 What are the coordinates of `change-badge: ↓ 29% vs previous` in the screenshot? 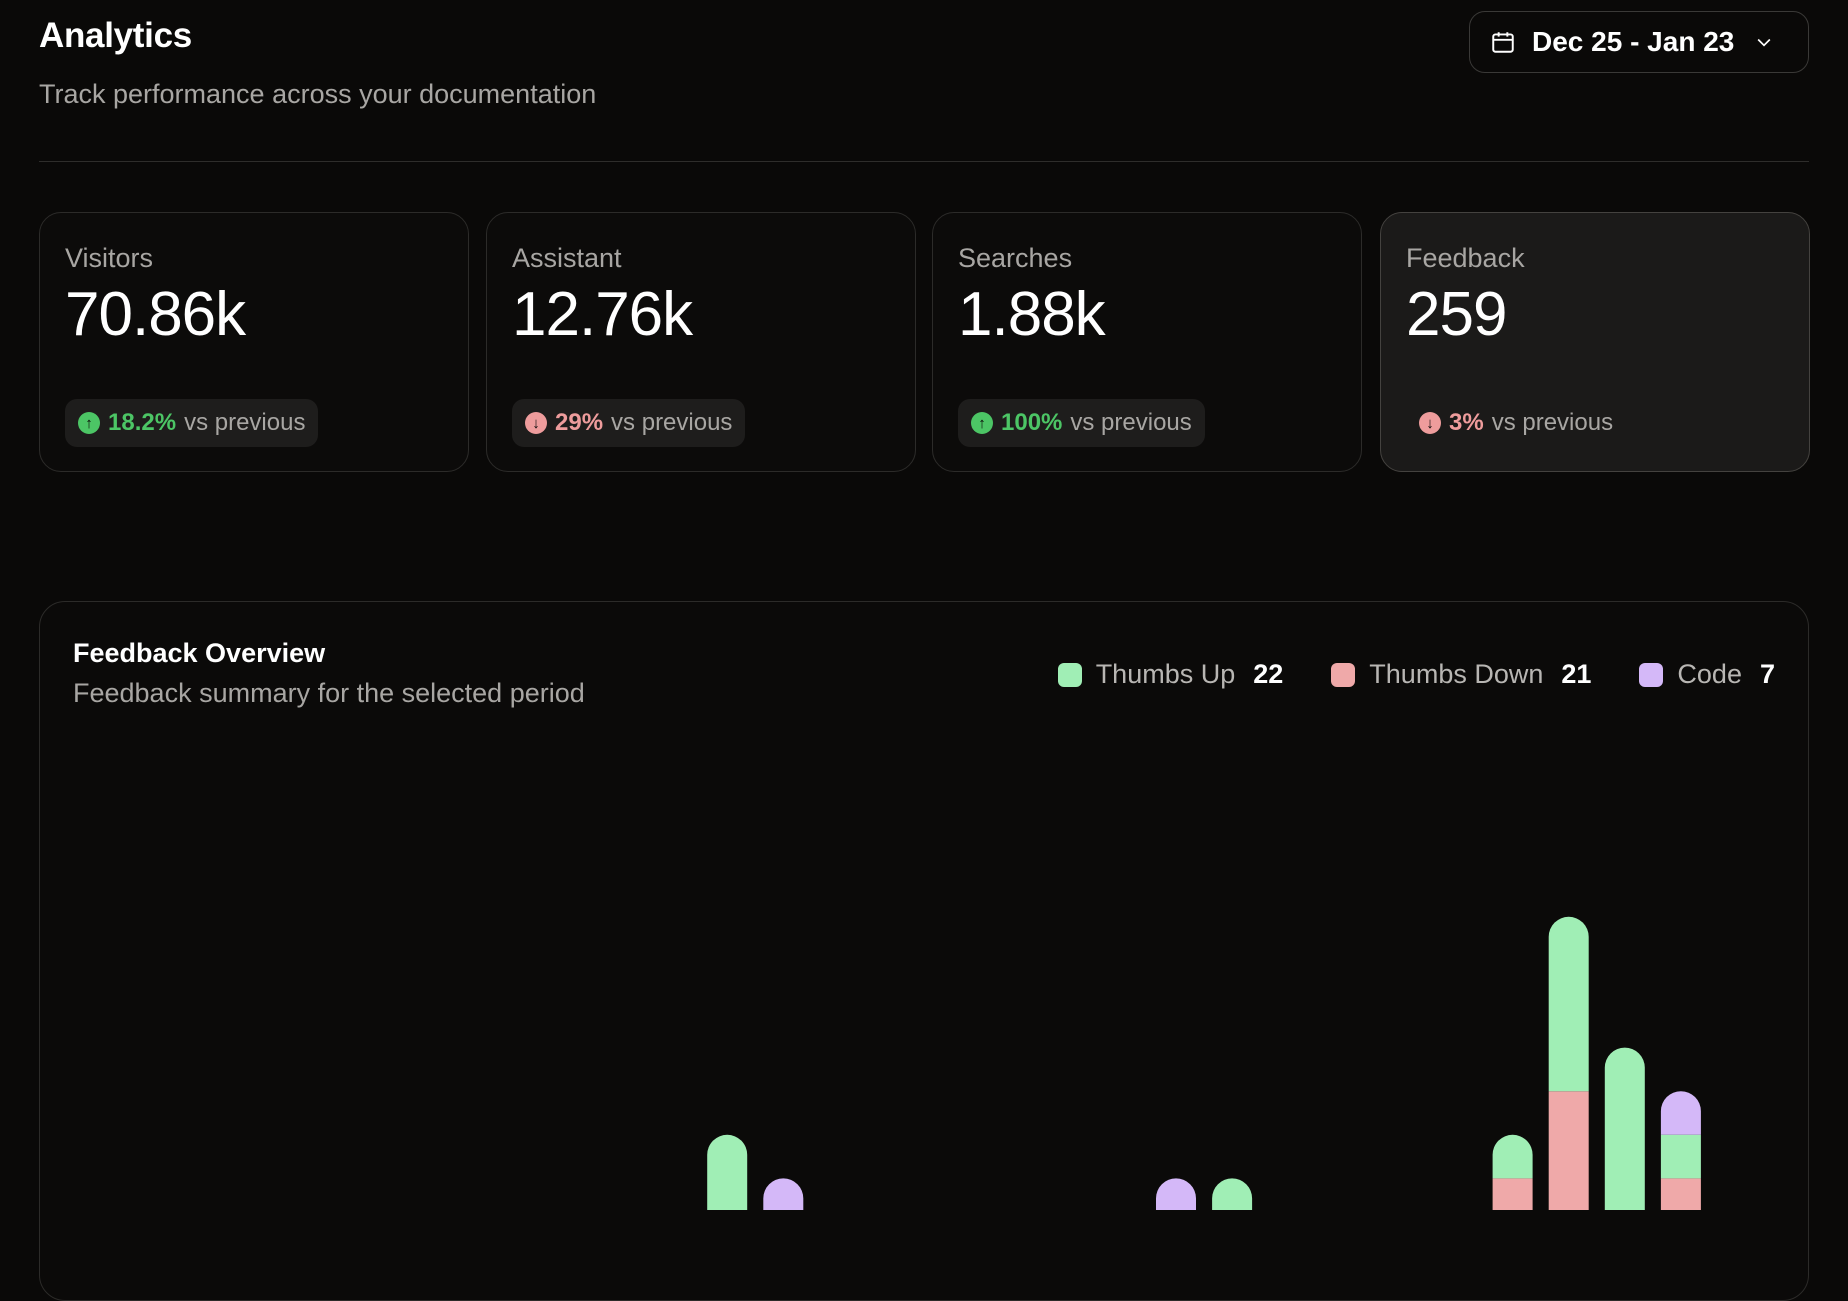 It's located at (629, 423).